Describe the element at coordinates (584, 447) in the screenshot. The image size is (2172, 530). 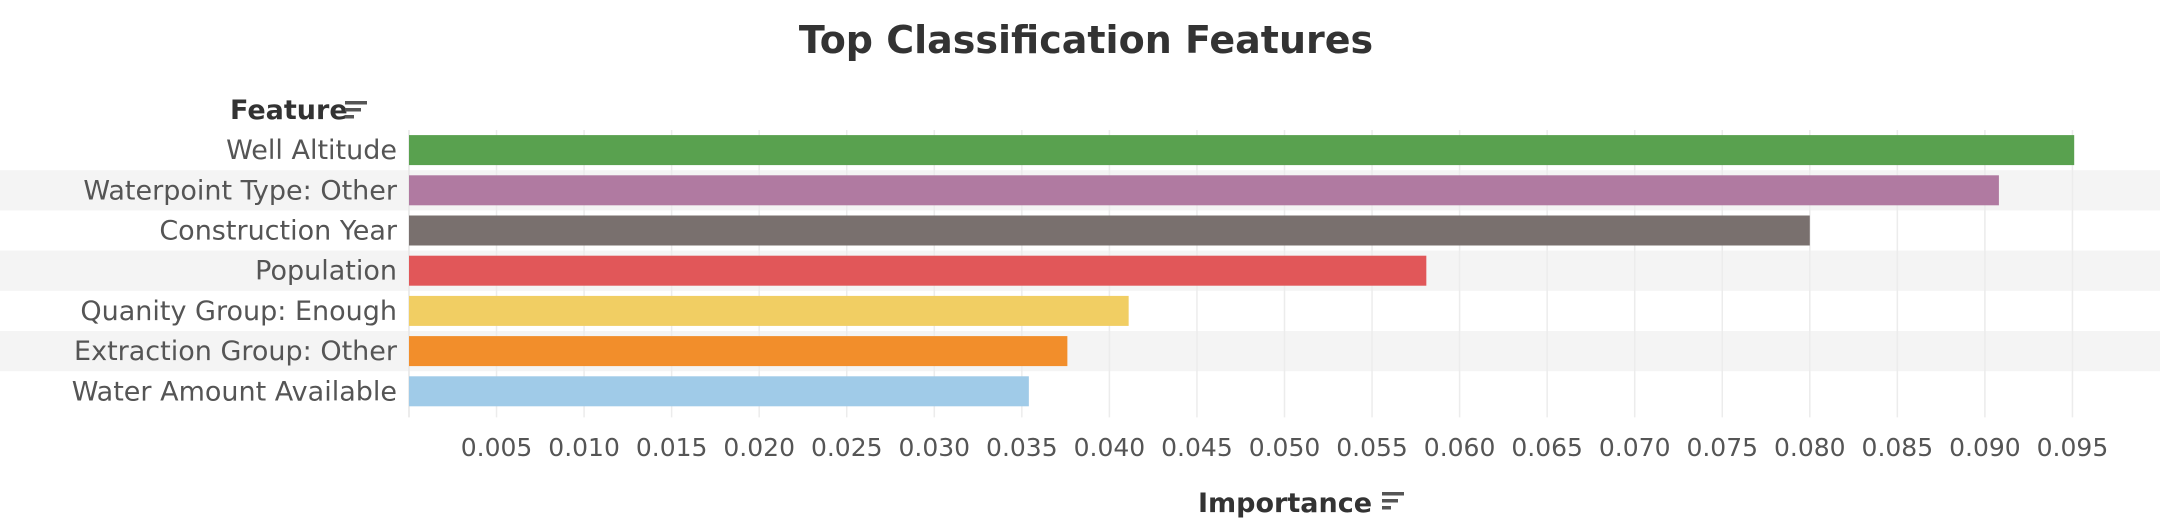
I see `x-tick-label: 0.010` at that location.